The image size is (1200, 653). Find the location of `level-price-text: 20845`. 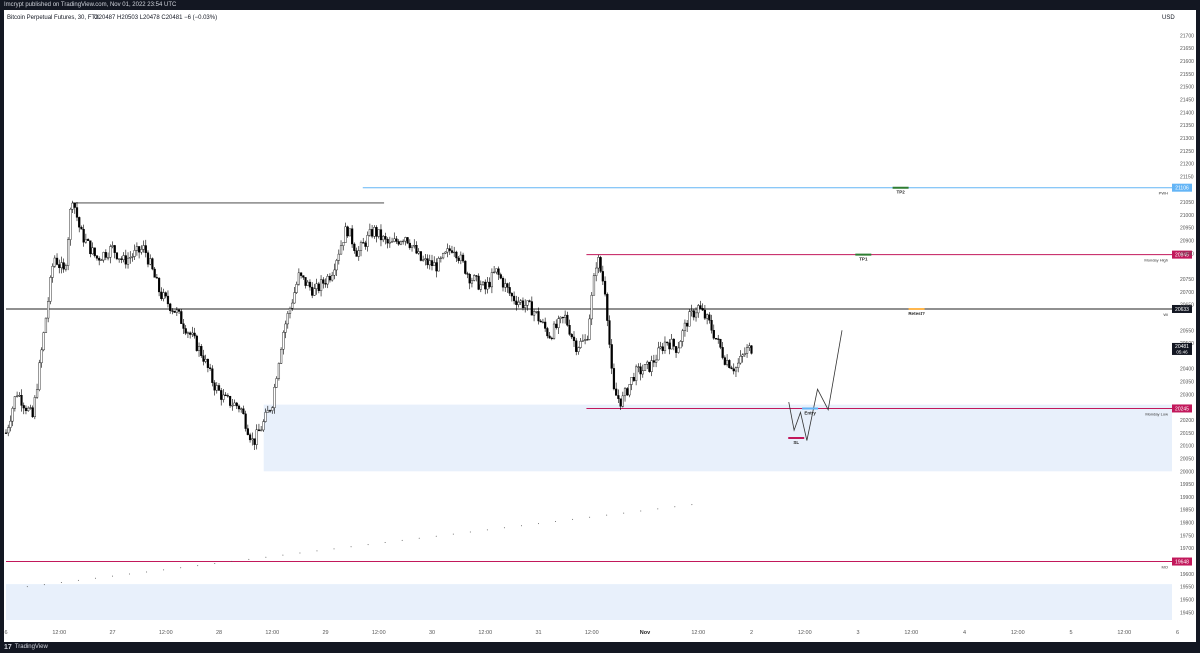

level-price-text: 20845 is located at coordinates (1182, 256).